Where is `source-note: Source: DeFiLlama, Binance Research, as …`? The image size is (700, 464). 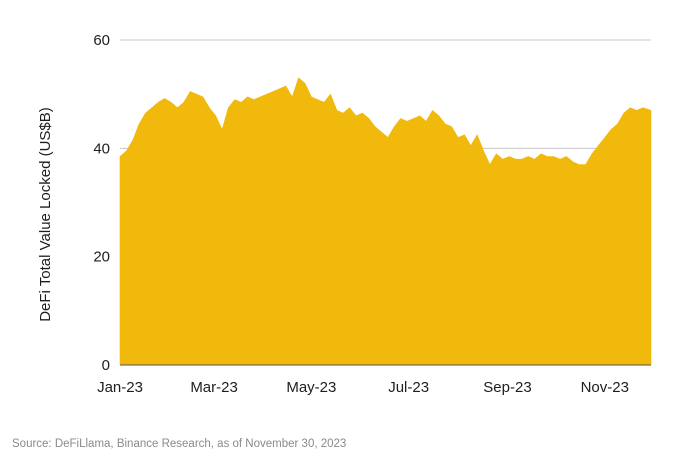
source-note: Source: DeFiLlama, Binance Research, as … is located at coordinates (179, 444).